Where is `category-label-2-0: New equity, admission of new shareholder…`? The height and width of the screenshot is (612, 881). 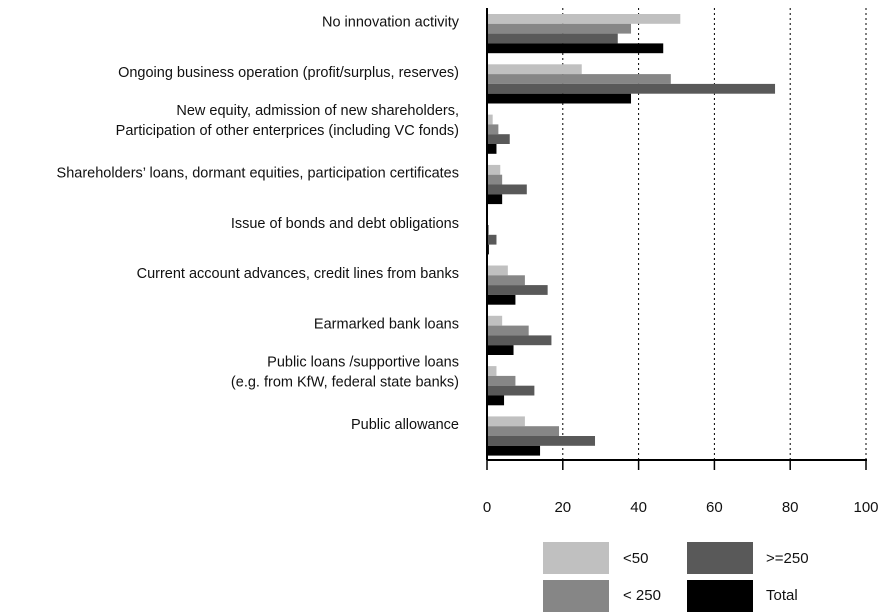 category-label-2-0: New equity, admission of new shareholder… is located at coordinates (317, 111).